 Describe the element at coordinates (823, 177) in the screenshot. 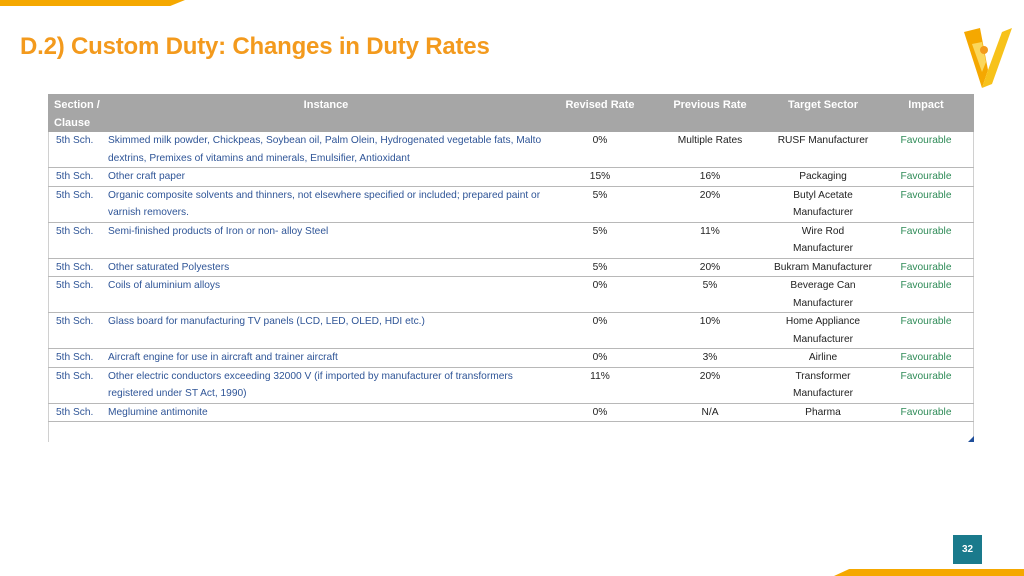

I see `cell-target-sector: Packaging` at that location.